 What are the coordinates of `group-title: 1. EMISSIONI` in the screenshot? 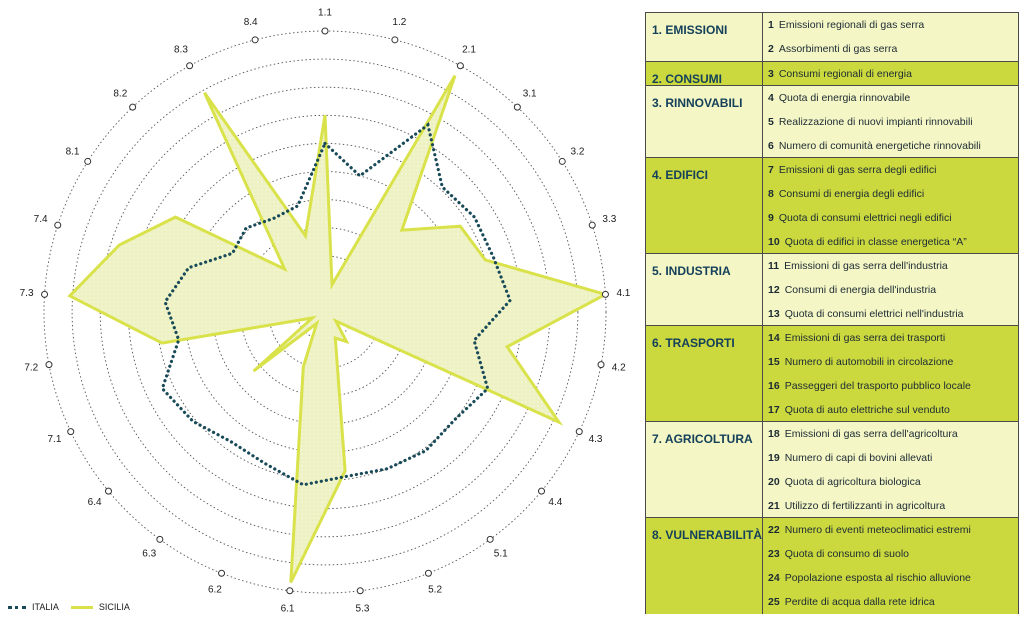 It's located at (704, 37).